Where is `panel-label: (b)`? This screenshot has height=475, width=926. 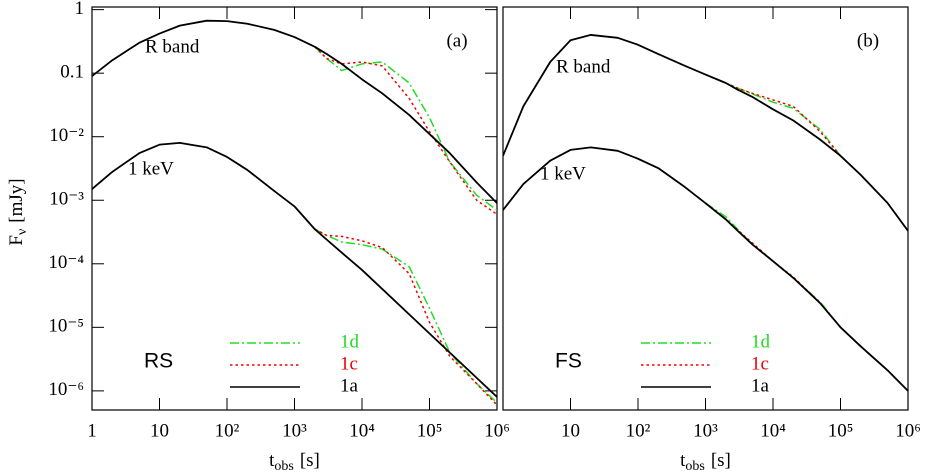 panel-label: (b) is located at coordinates (868, 40).